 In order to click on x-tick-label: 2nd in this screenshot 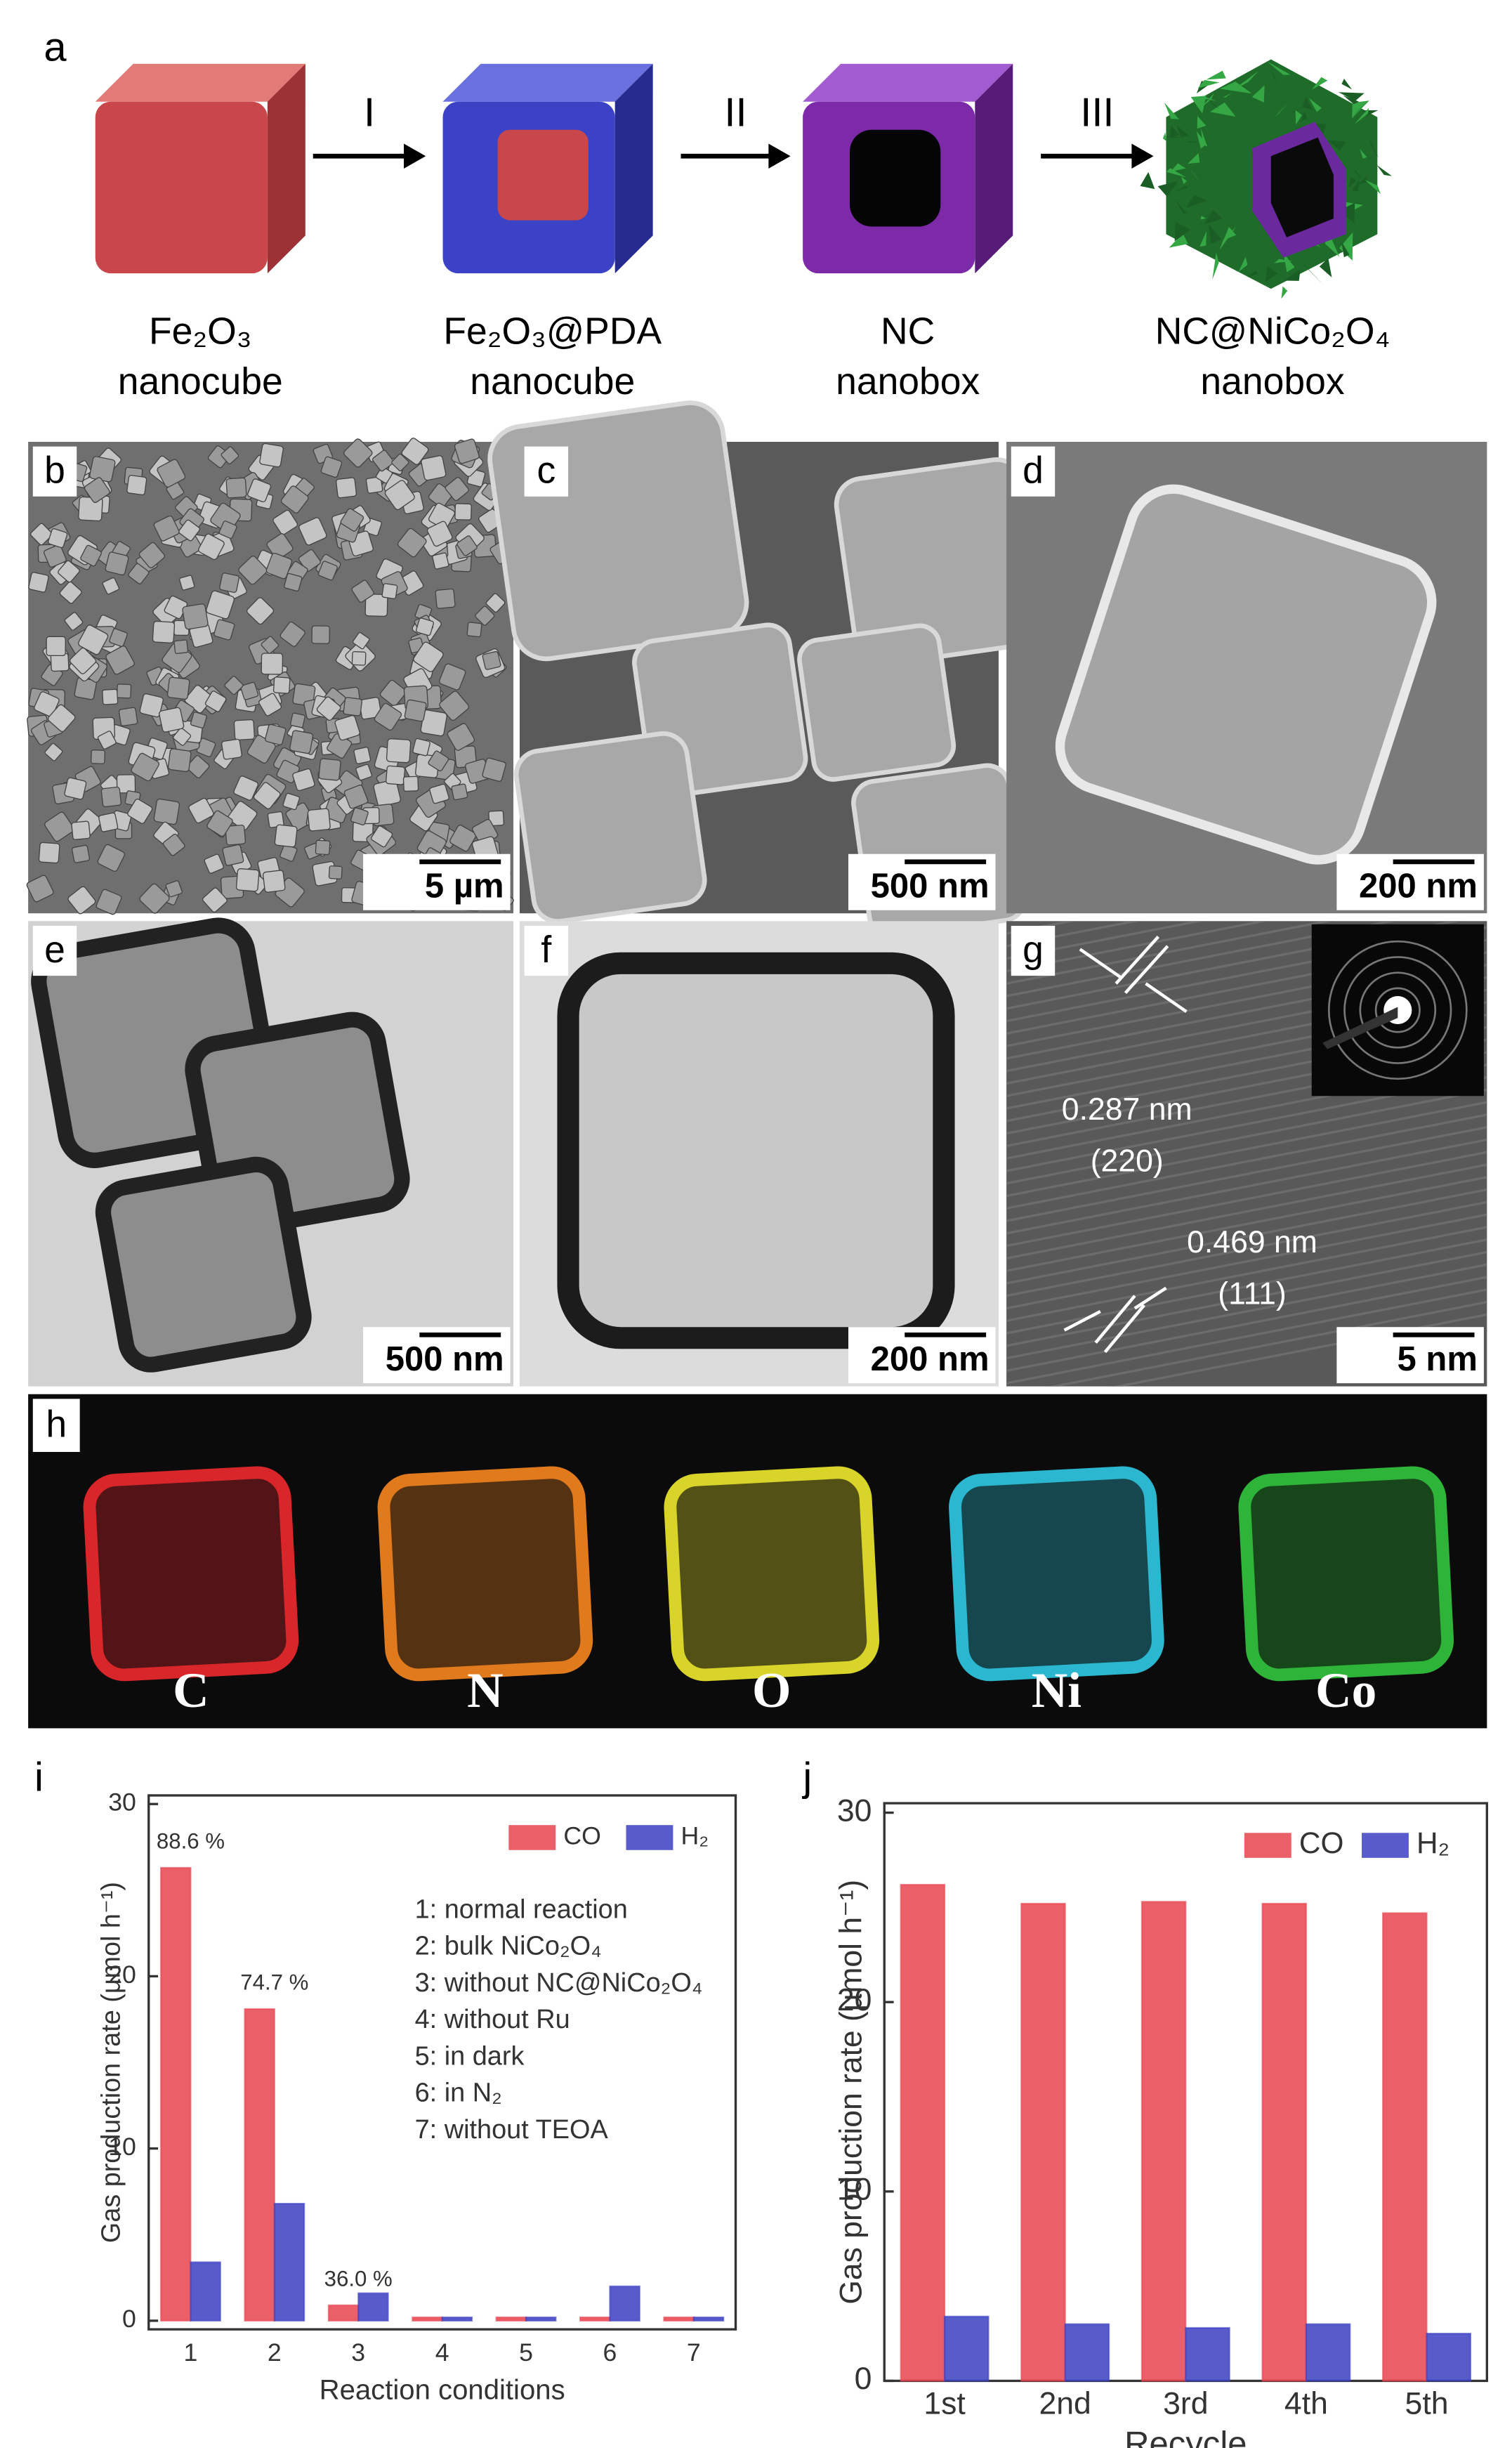, I will do `click(1065, 2404)`.